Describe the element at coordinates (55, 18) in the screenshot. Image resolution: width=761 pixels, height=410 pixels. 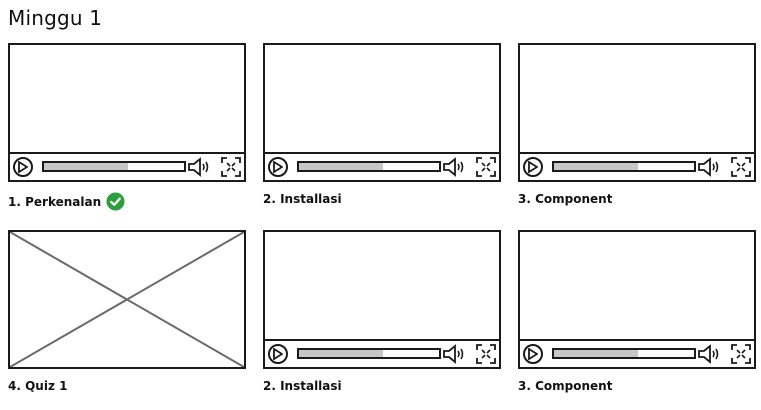
I see `page-title: Minggu 1` at that location.